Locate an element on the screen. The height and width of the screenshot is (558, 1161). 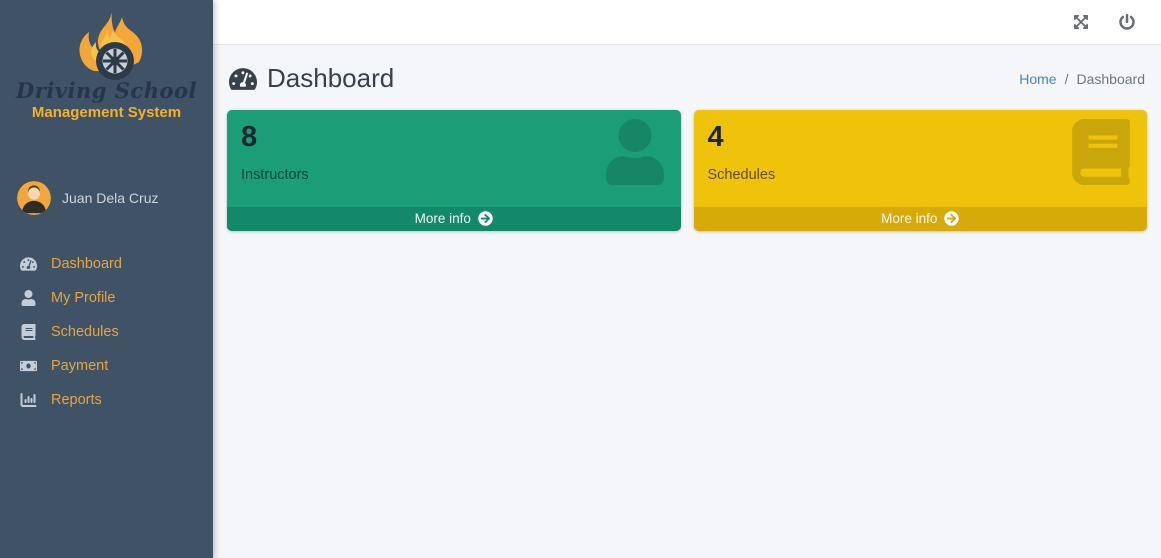
sidebar-item-my-profile: My Profile is located at coordinates (106, 298).